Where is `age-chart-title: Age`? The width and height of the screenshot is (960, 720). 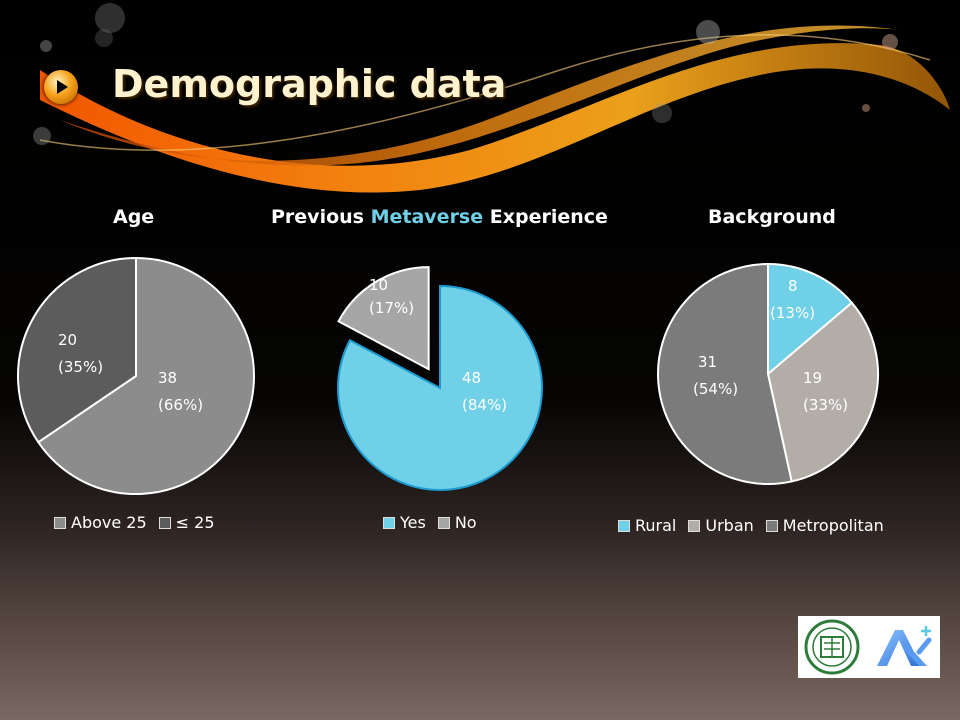 age-chart-title: Age is located at coordinates (134, 217).